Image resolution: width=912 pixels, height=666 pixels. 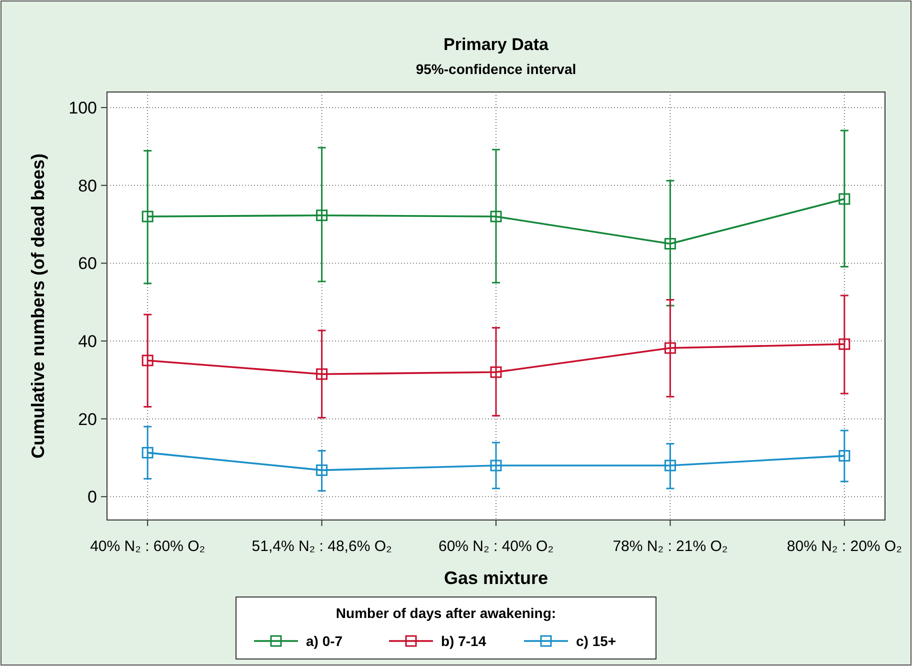 What do you see at coordinates (38, 306) in the screenshot?
I see `y-axis-title: Cumulative numbers (of dead bees)` at bounding box center [38, 306].